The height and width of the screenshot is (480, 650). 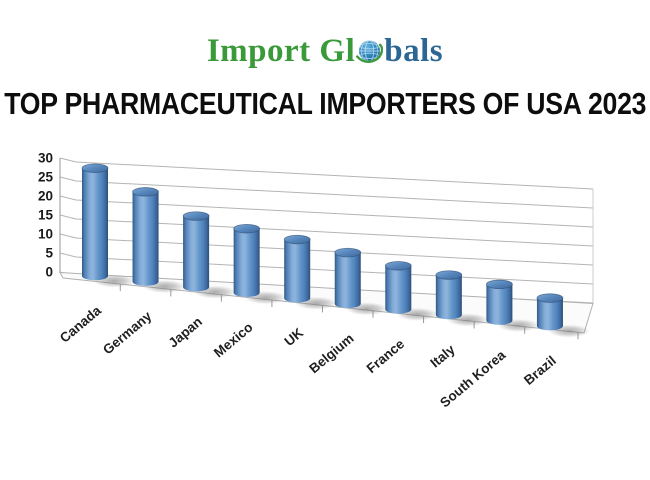 I want to click on category-label: Brazil, so click(x=540, y=370).